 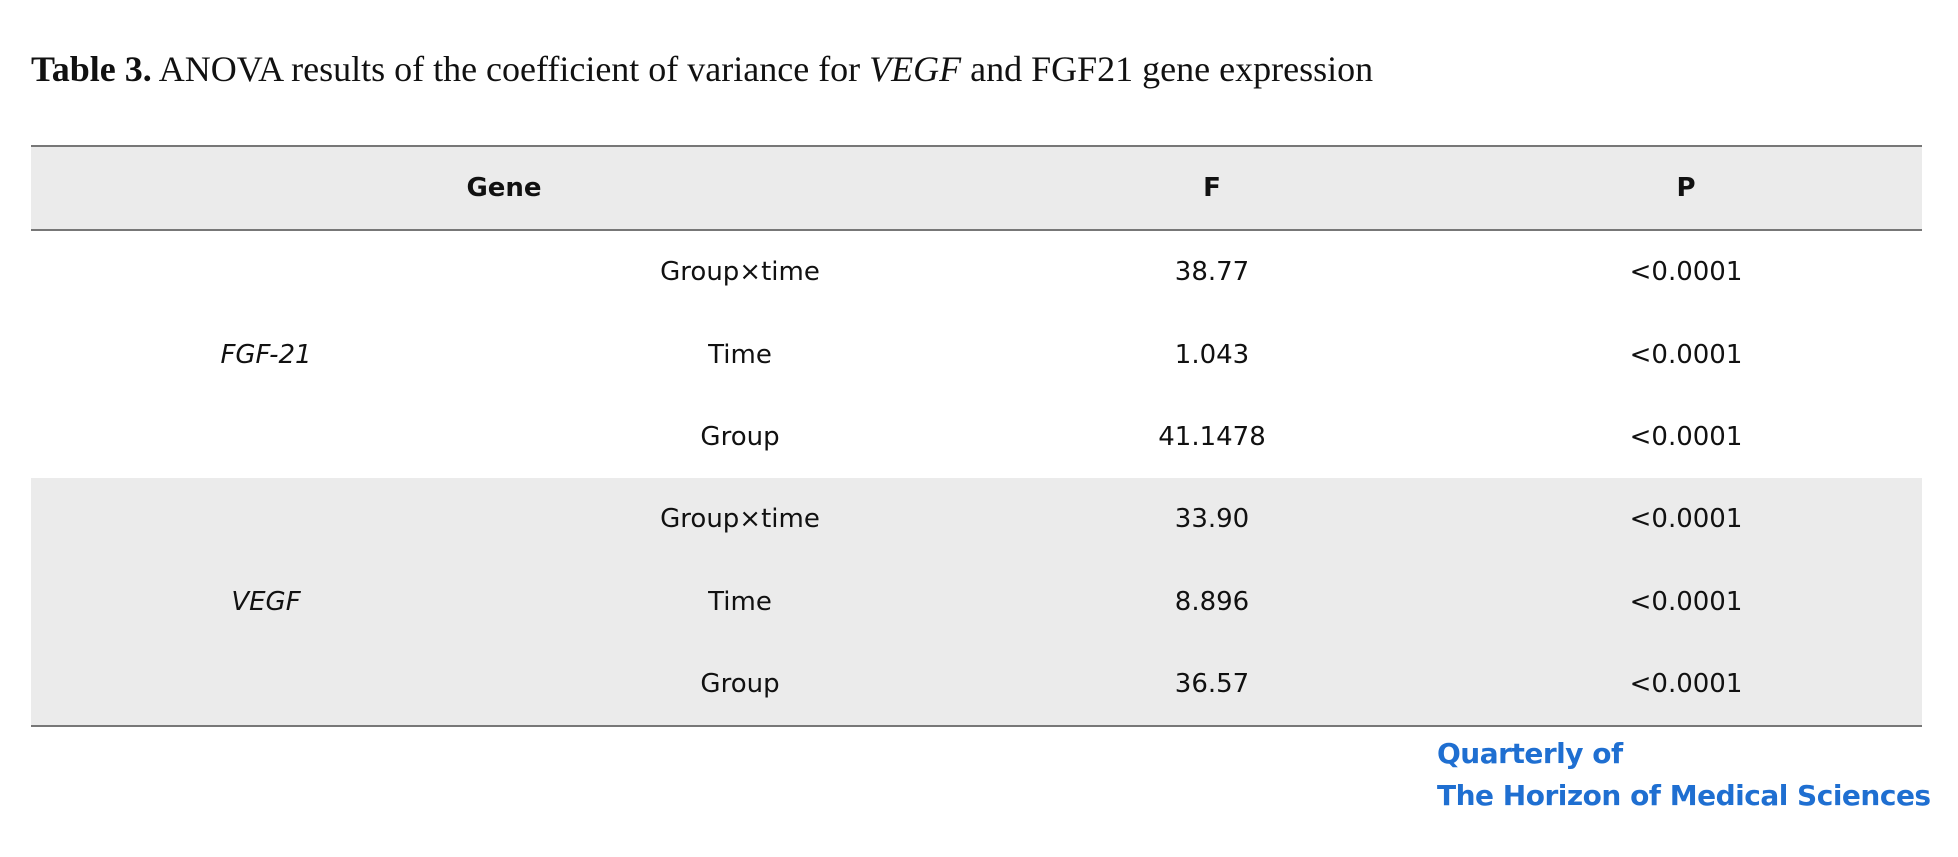 What do you see at coordinates (1686, 188) in the screenshot?
I see `header-cell: P` at bounding box center [1686, 188].